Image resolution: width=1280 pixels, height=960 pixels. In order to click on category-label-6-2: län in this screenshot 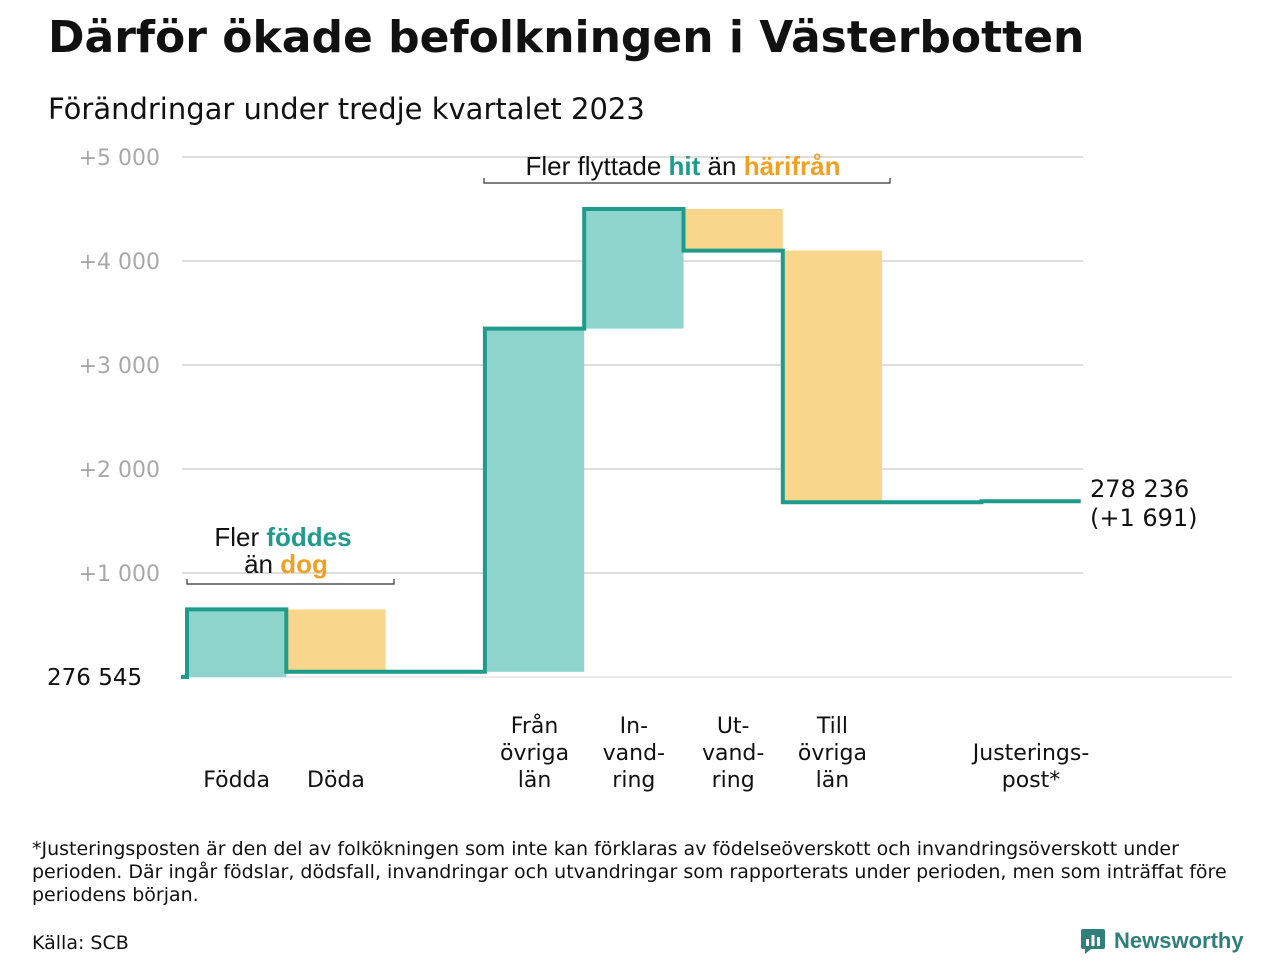, I will do `click(833, 780)`.